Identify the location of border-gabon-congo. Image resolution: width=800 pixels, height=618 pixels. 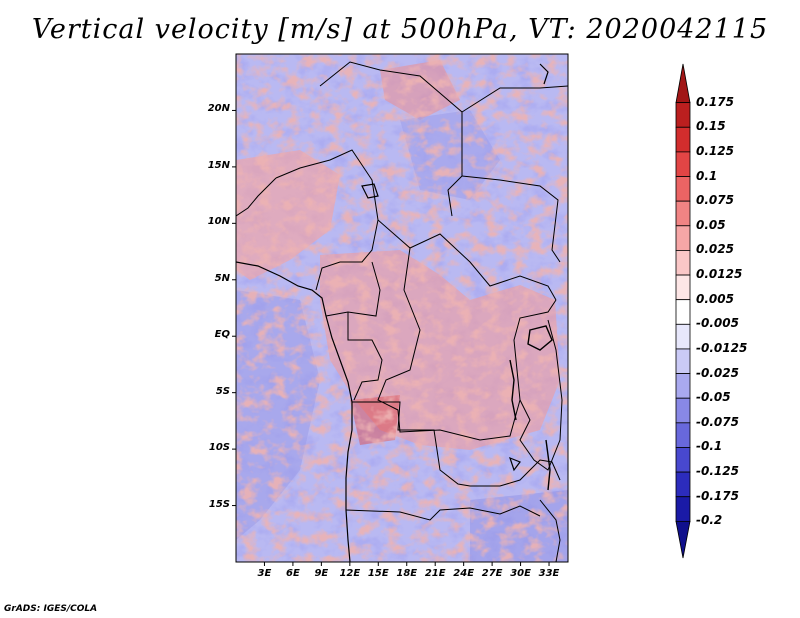
(365, 356).